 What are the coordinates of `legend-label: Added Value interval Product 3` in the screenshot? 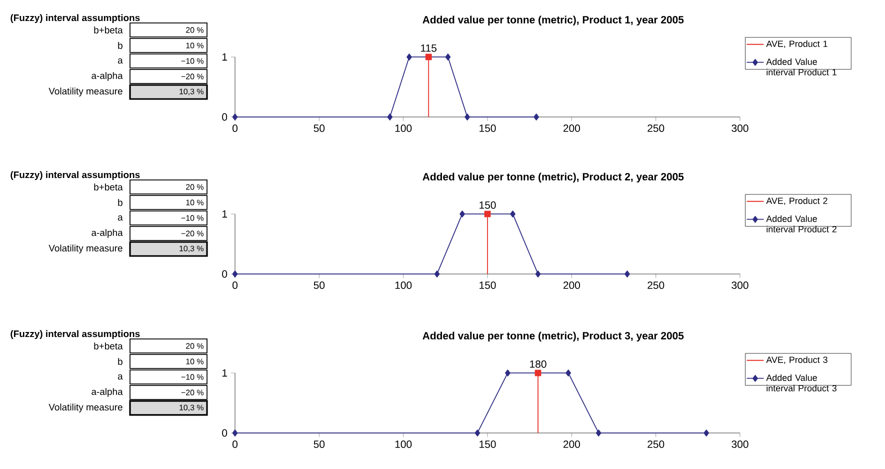 It's located at (801, 383).